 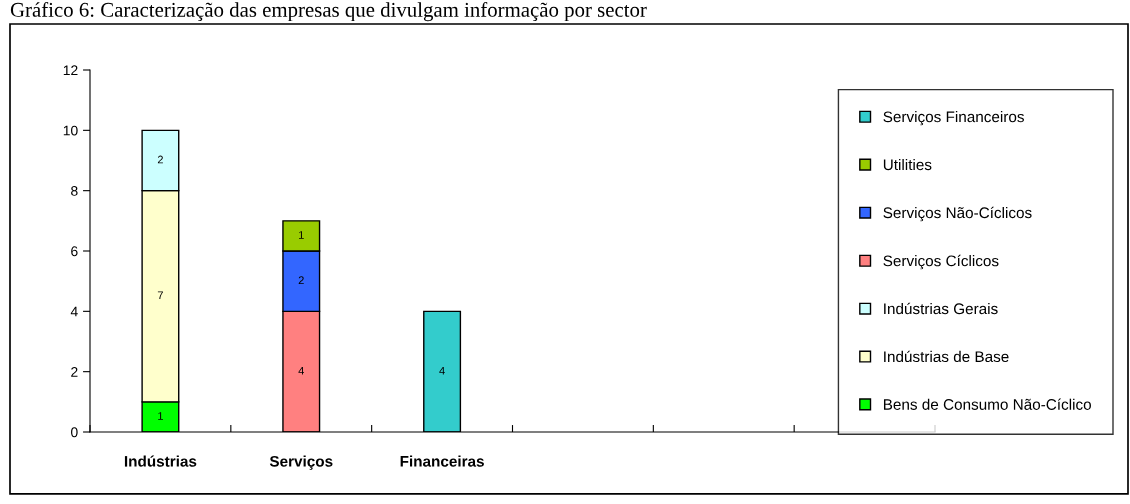 What do you see at coordinates (907, 164) in the screenshot?
I see `legend-label: Utilities` at bounding box center [907, 164].